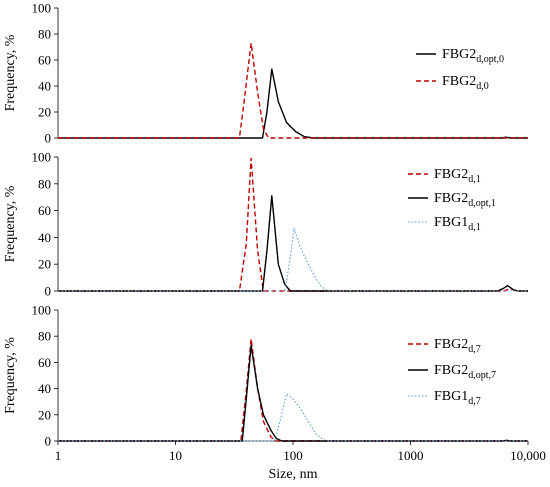 The image size is (550, 487). I want to click on legend-label: FBG2d,0, so click(465, 83).